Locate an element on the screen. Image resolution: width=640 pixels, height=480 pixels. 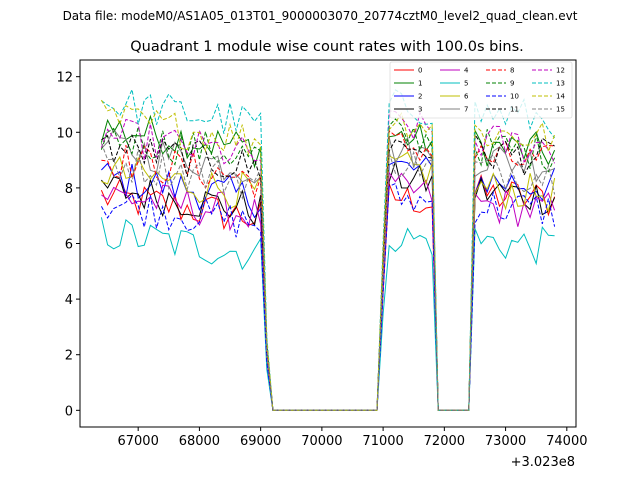
y-tick-label: 12 is located at coordinates (64, 78).